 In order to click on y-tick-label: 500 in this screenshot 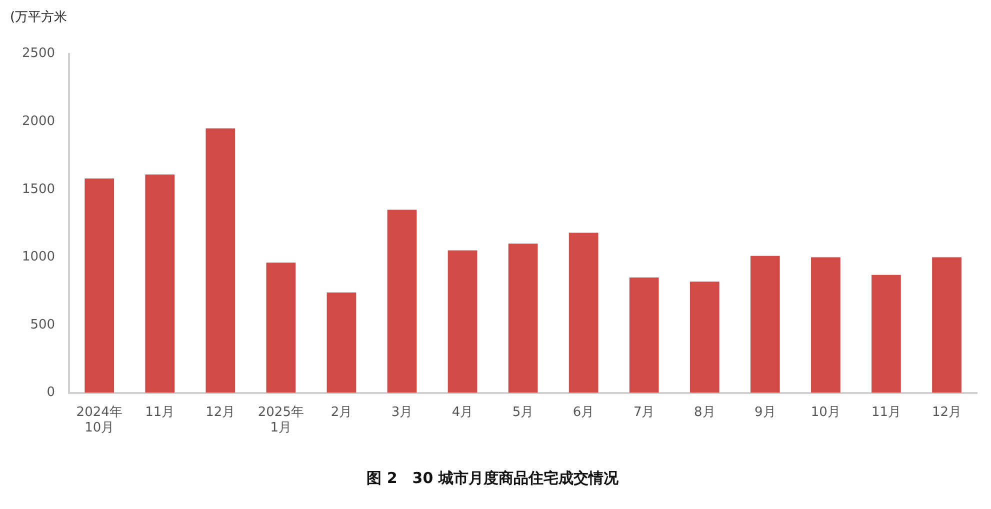, I will do `click(43, 324)`.